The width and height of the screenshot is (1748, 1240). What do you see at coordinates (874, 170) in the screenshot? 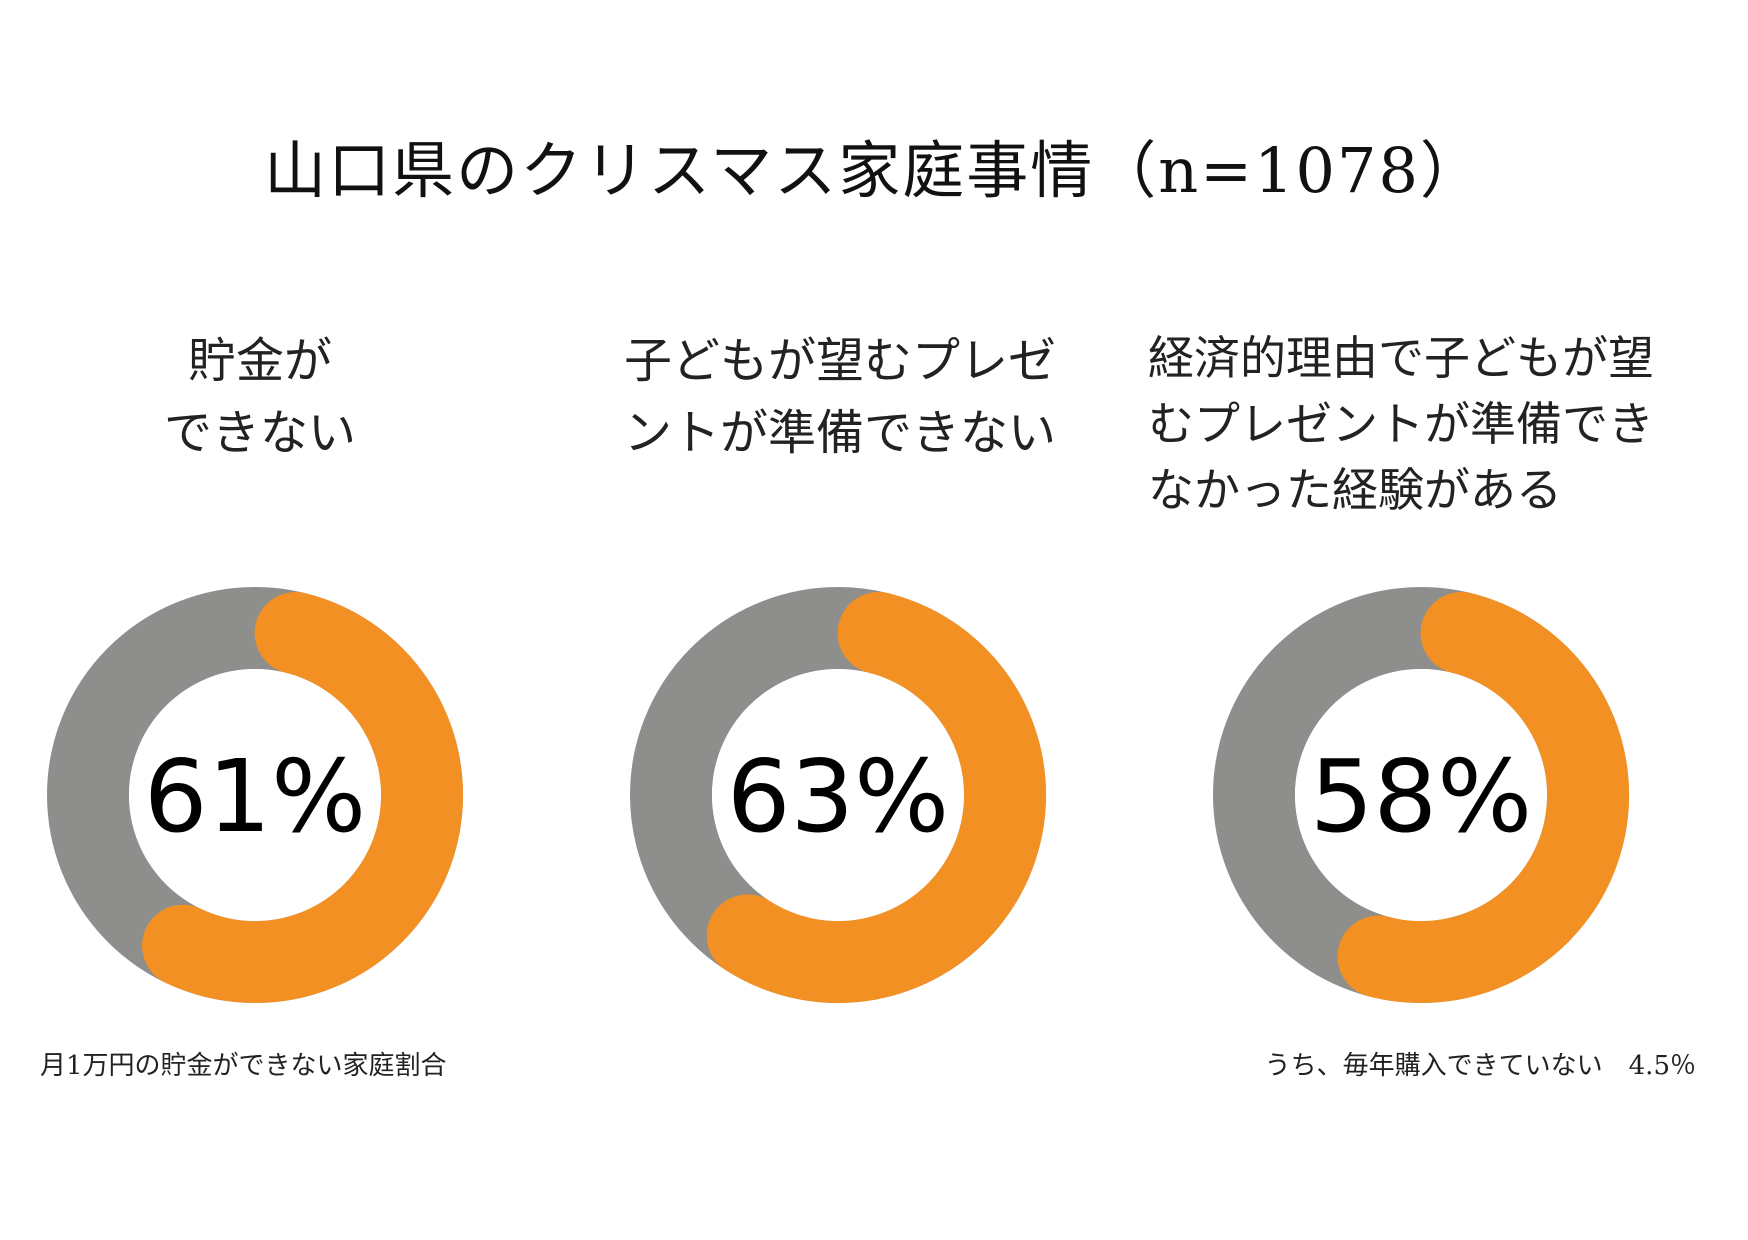
I see `page-title: 山口県のクリスマス家庭事情（n=1078）` at bounding box center [874, 170].